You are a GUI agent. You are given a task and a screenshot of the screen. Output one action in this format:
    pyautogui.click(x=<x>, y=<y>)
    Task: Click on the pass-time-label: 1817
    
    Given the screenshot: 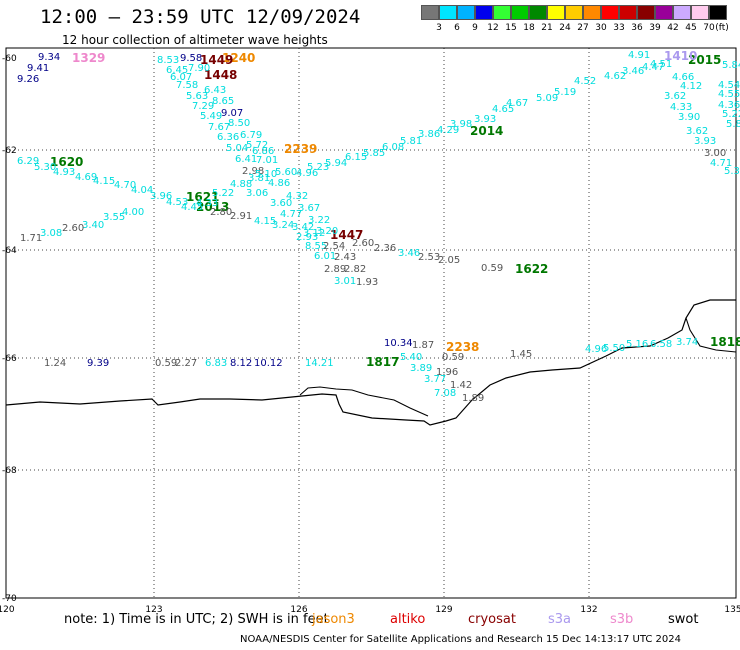 What is the action you would take?
    pyautogui.click(x=382, y=362)
    